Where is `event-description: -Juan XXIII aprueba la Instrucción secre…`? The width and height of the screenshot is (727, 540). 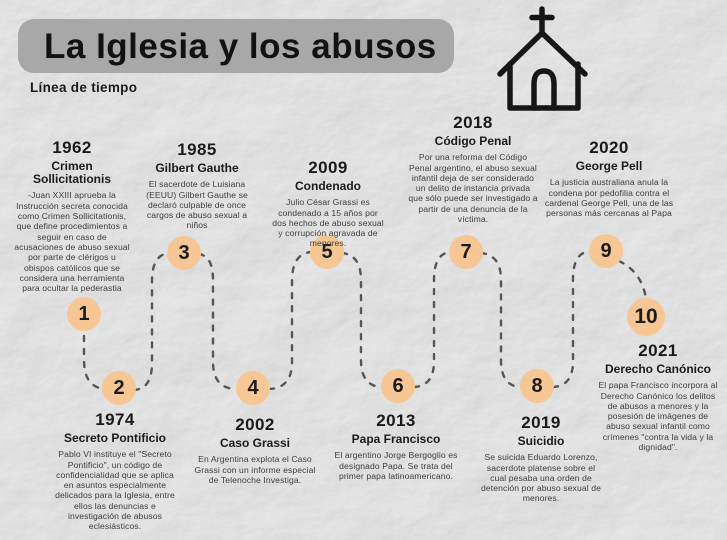
event-description: -Juan XXIII aprueba la Instrucción secre… is located at coordinates (72, 242).